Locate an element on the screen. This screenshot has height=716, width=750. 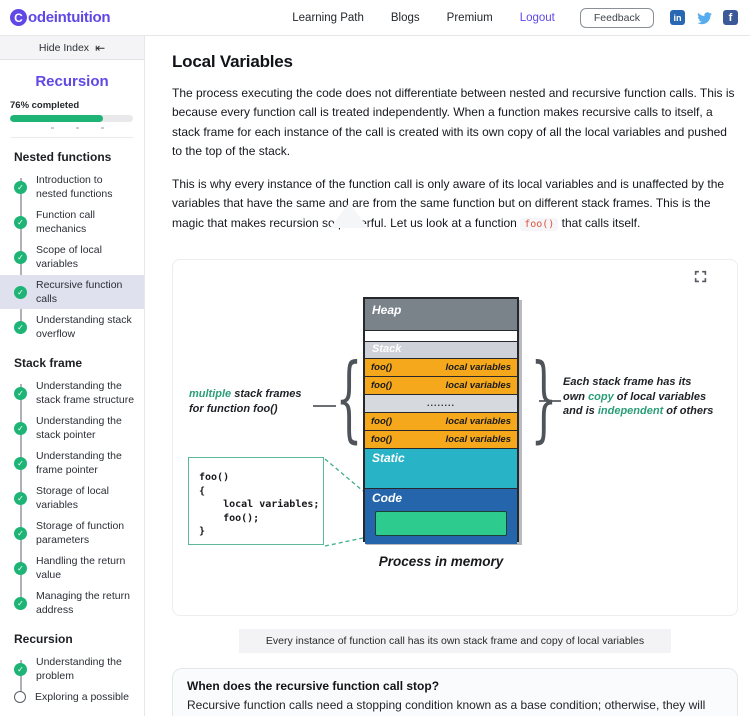
code-section: Code is located at coordinates (441, 517).